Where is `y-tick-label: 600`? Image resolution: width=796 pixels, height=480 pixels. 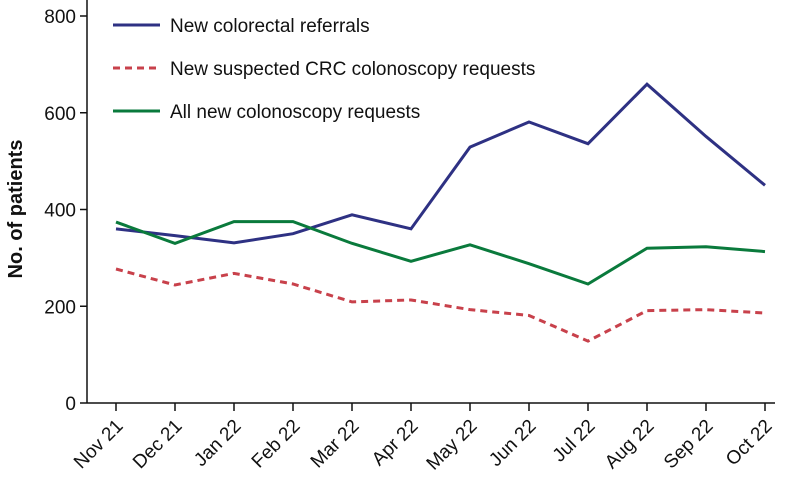
y-tick-label: 600 is located at coordinates (60, 114).